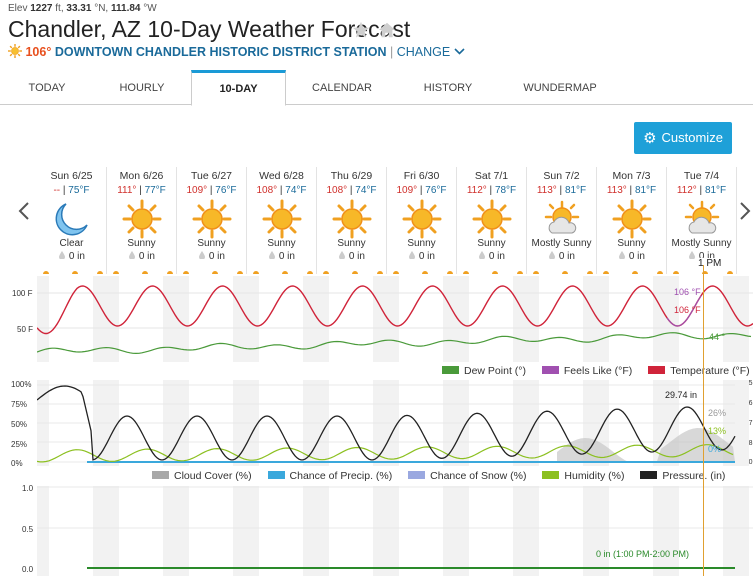 This screenshot has width=753, height=576. Describe the element at coordinates (467, 476) in the screenshot. I see `legend-chance-snow: Chance of Snow (%)` at that location.